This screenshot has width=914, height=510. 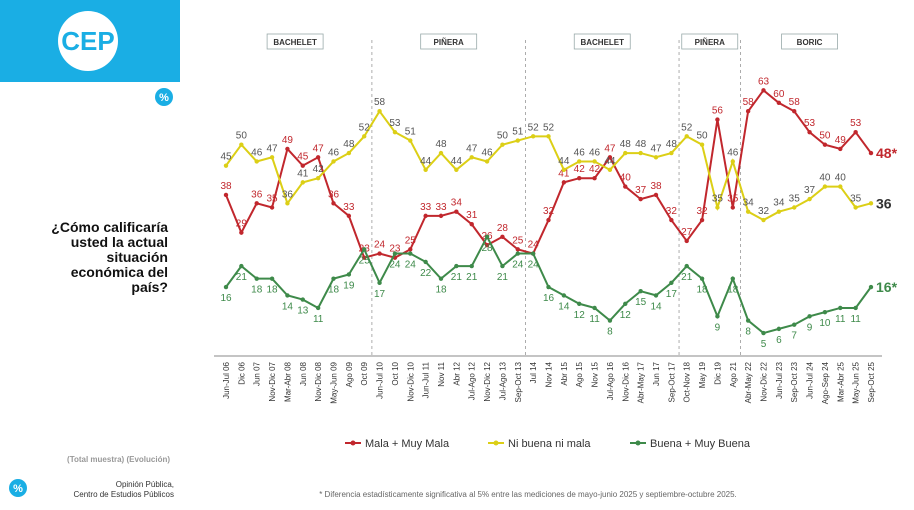 I want to click on x-tick-label: Oct 10, so click(x=395, y=373).